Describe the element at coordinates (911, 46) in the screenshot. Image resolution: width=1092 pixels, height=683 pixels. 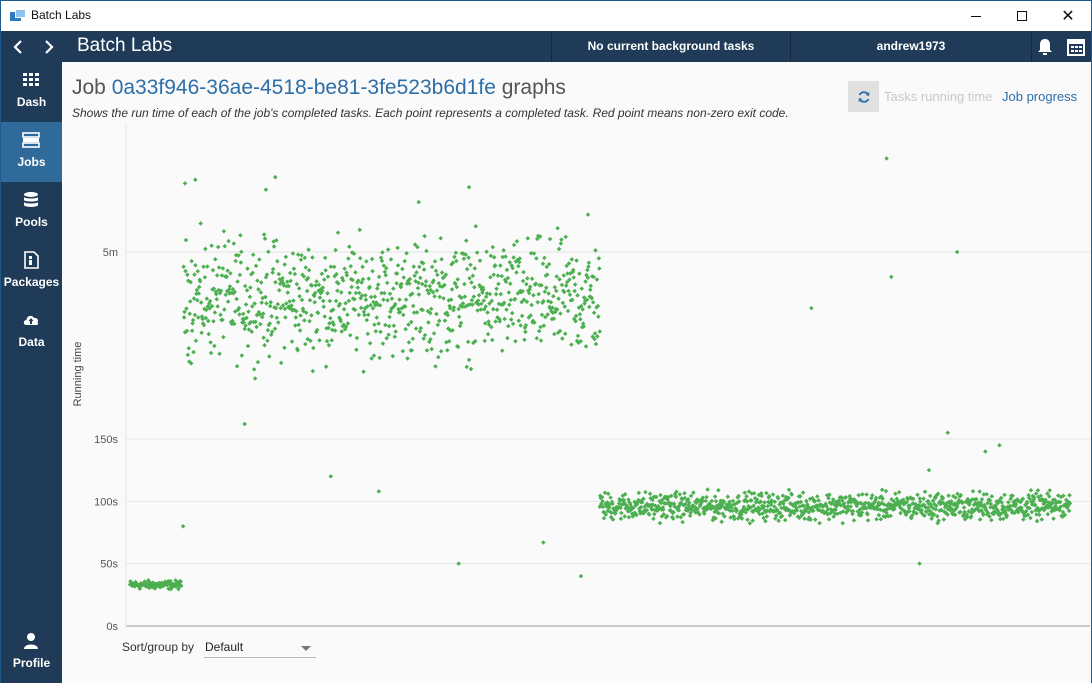
I see `user-account: andrew1973` at that location.